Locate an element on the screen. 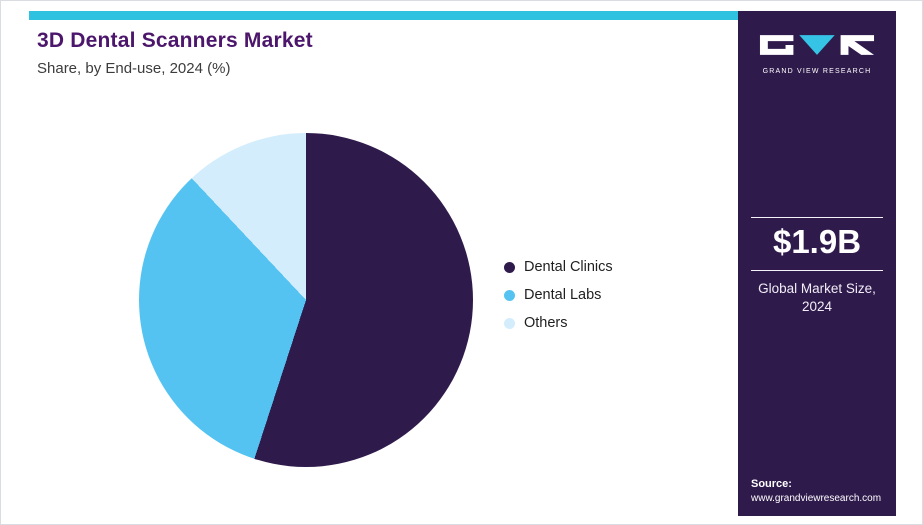 The width and height of the screenshot is (923, 525). gvr-logo: GRAND VIEW RESEARCH is located at coordinates (817, 54).